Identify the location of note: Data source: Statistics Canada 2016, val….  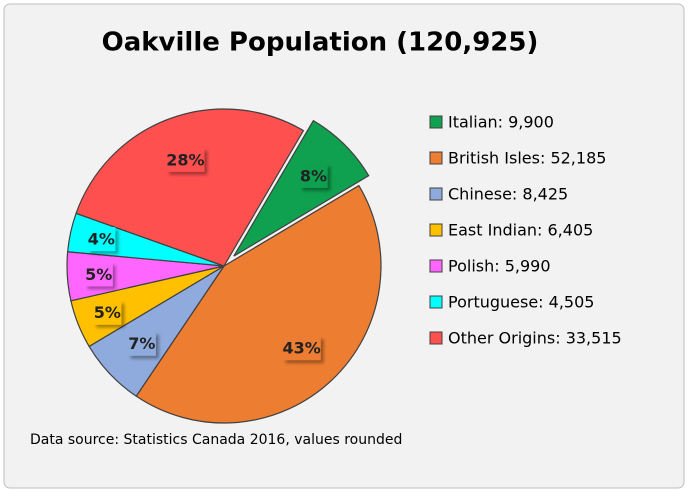
(216, 440).